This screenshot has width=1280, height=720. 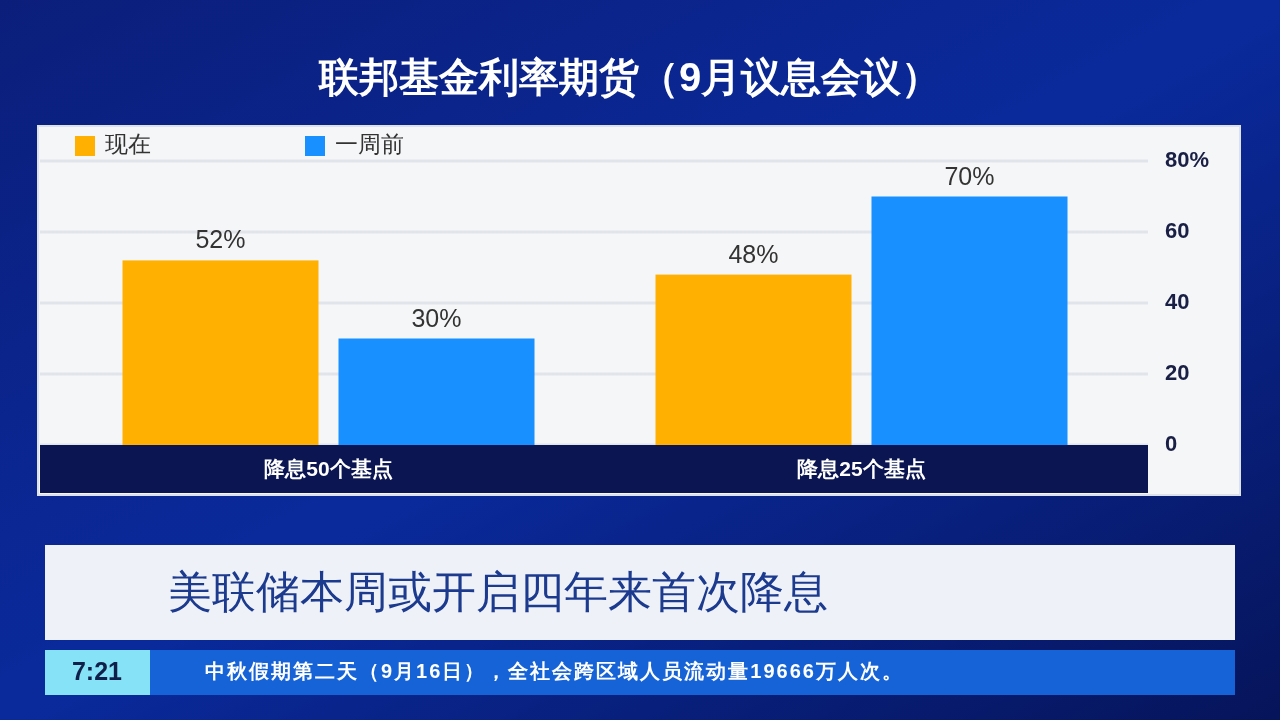 I want to click on data-label: 30%, so click(x=436, y=317).